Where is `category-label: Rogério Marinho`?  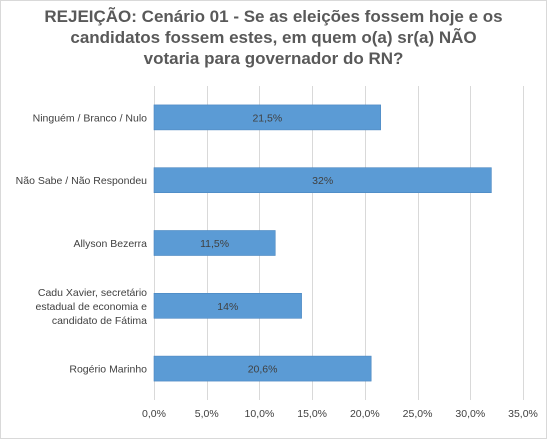
category-label: Rogério Marinho is located at coordinates (108, 370).